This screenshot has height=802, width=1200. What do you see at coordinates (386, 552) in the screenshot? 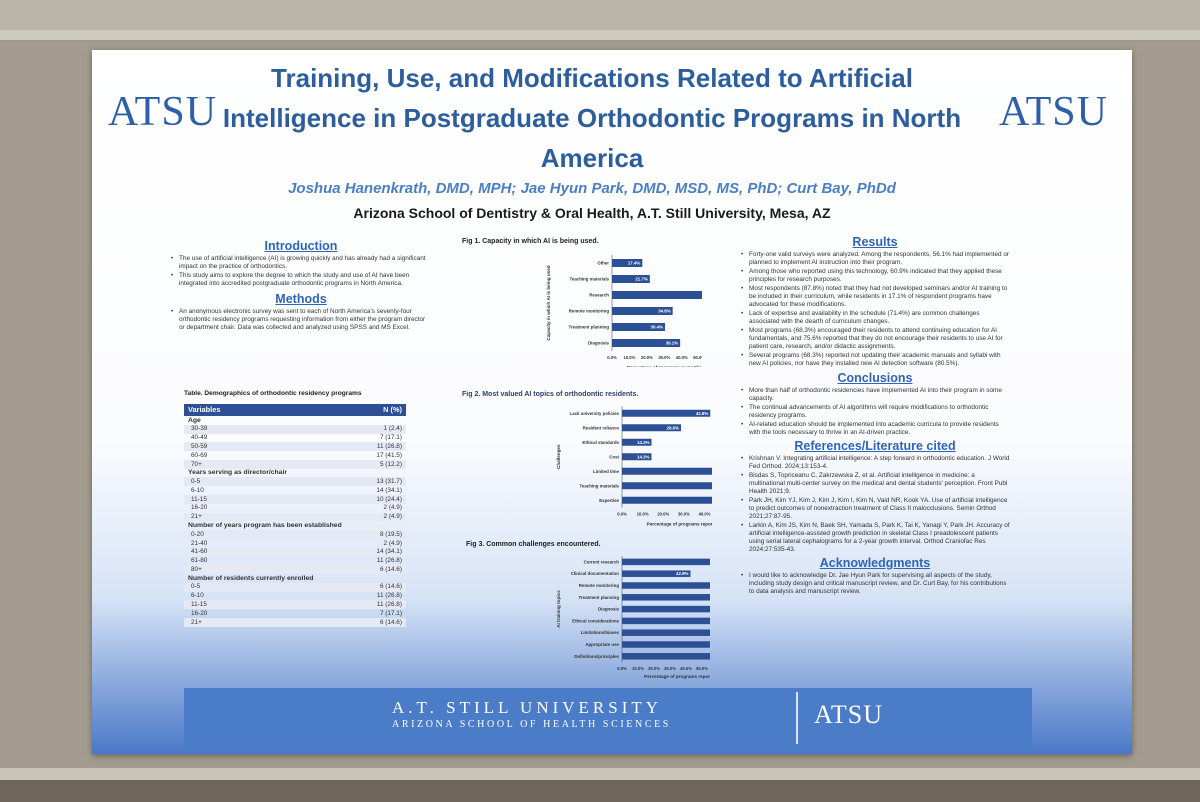
I see `table-cell-value: 14 (34.1)` at bounding box center [386, 552].